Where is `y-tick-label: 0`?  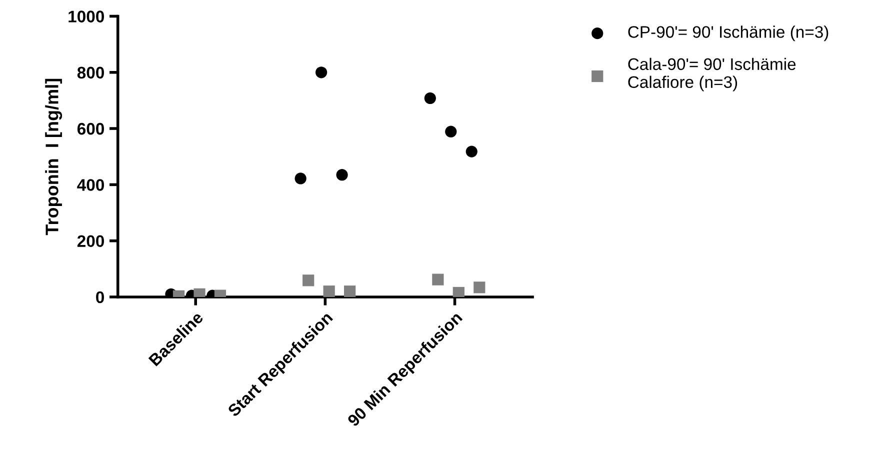 y-tick-label: 0 is located at coordinates (100, 297).